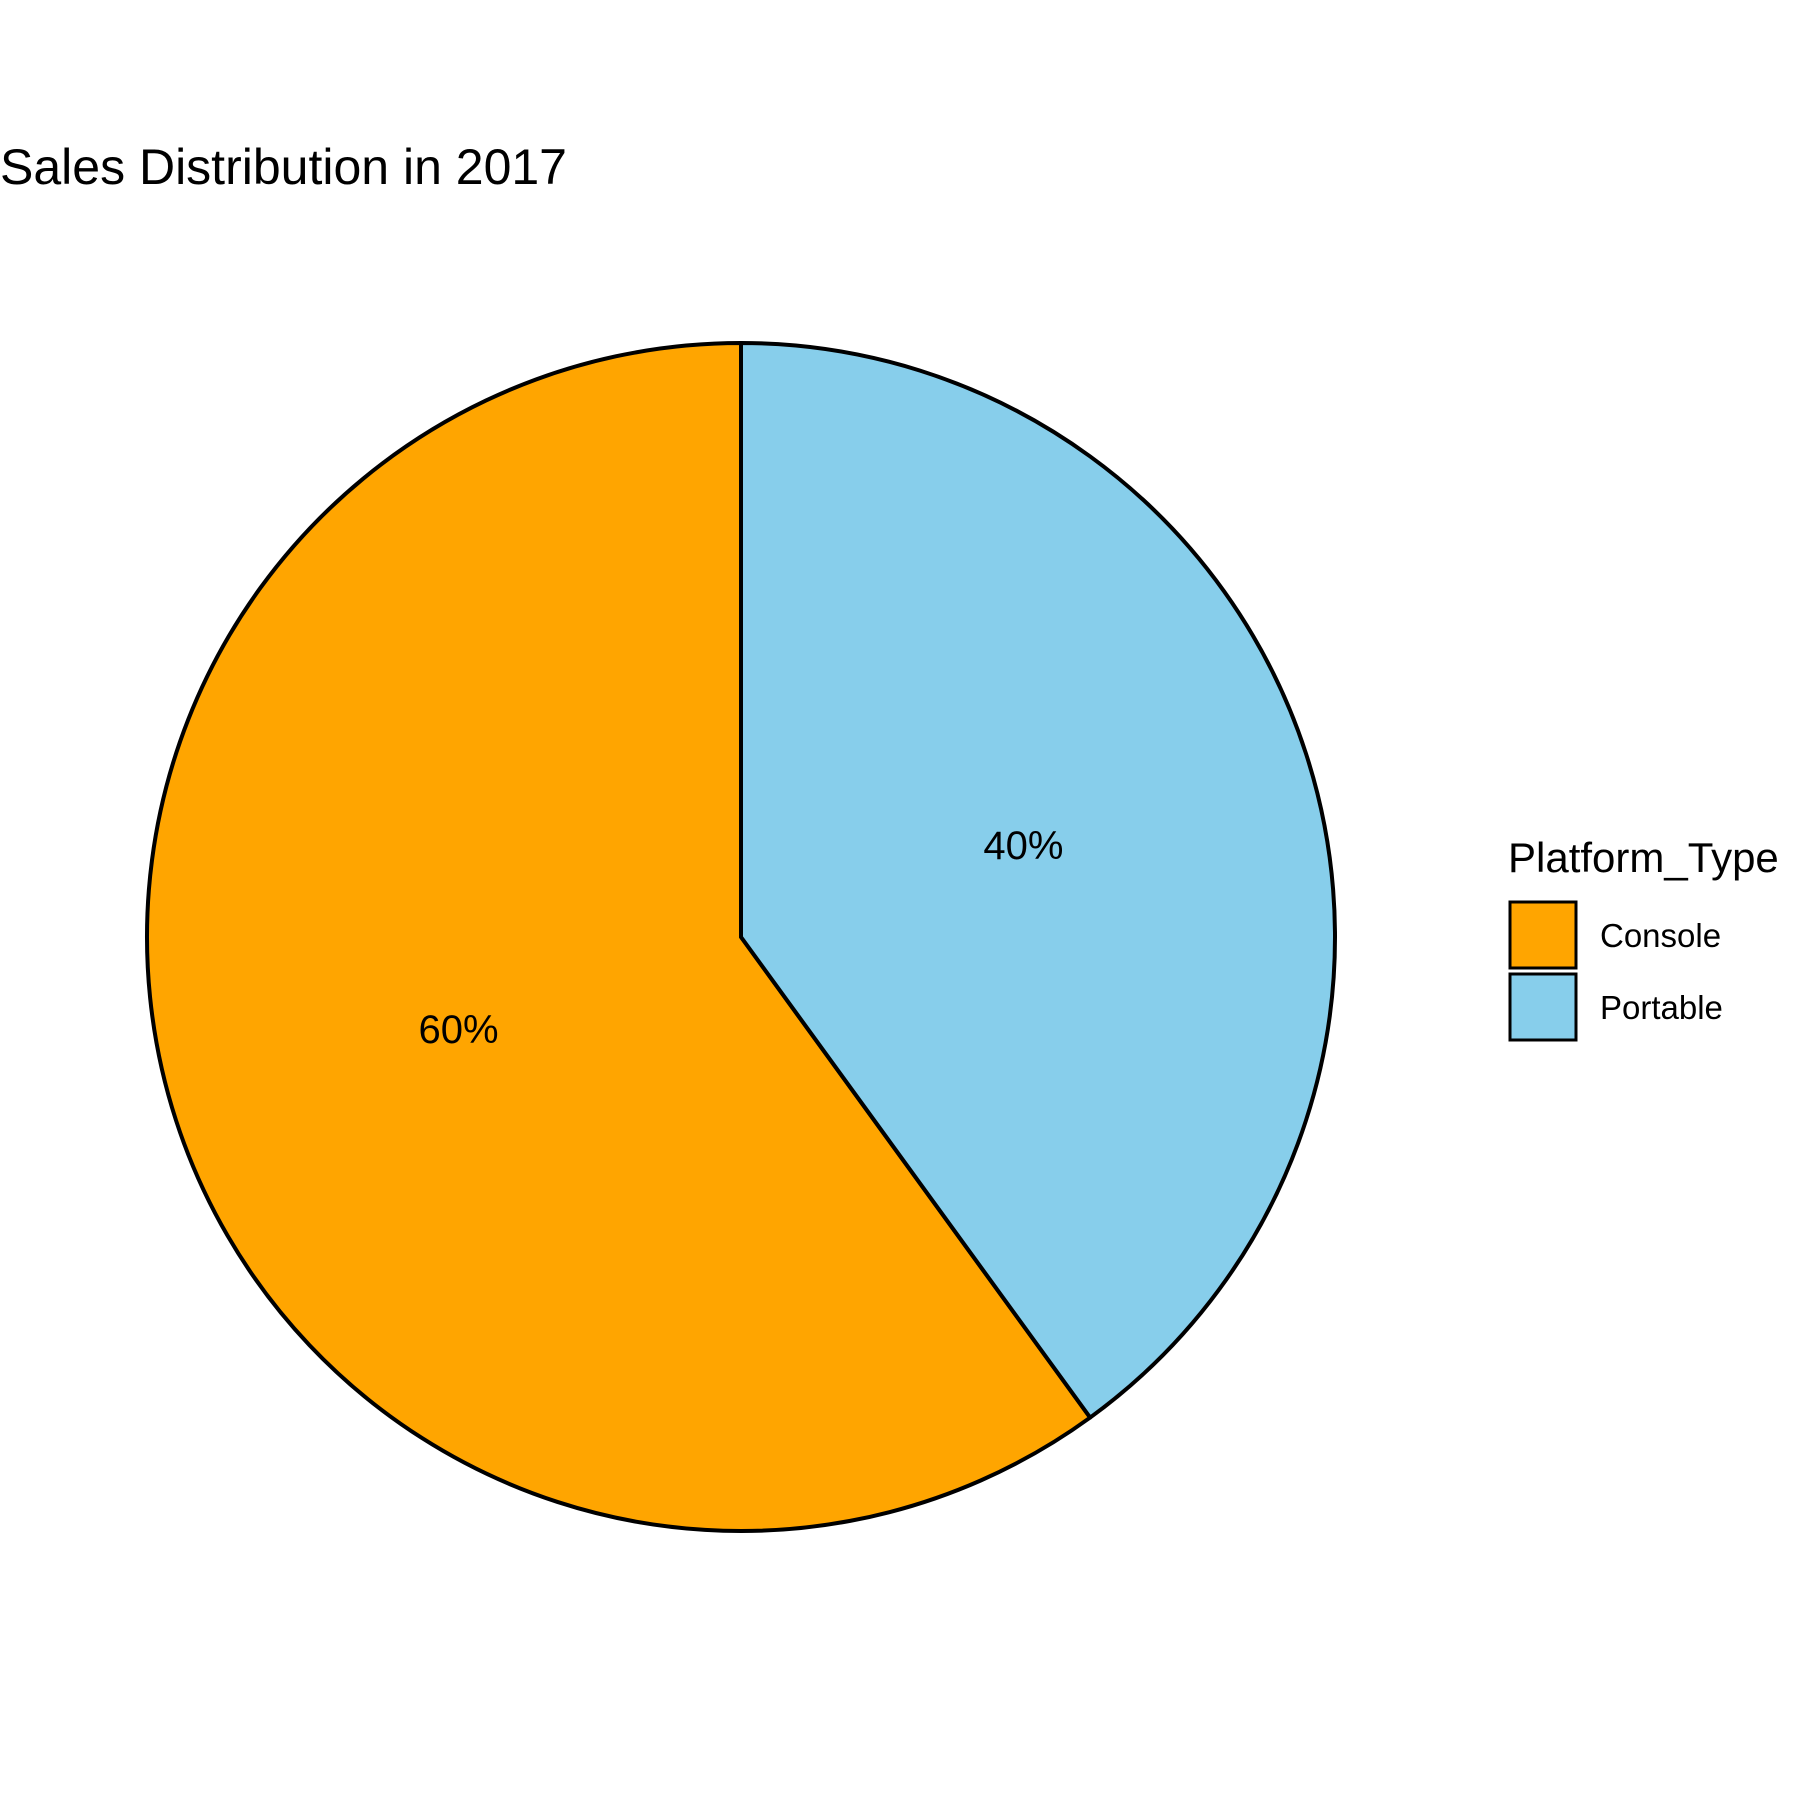 The height and width of the screenshot is (1800, 1800). What do you see at coordinates (1643, 857) in the screenshot?
I see `legend-title: Platform_Type` at bounding box center [1643, 857].